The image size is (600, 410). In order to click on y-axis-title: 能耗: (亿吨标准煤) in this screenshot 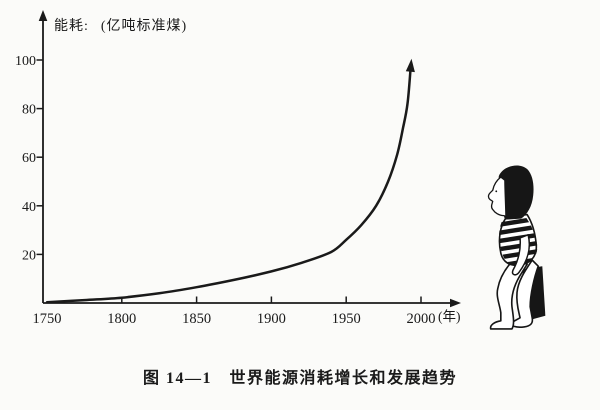, I will do `click(120, 25)`.